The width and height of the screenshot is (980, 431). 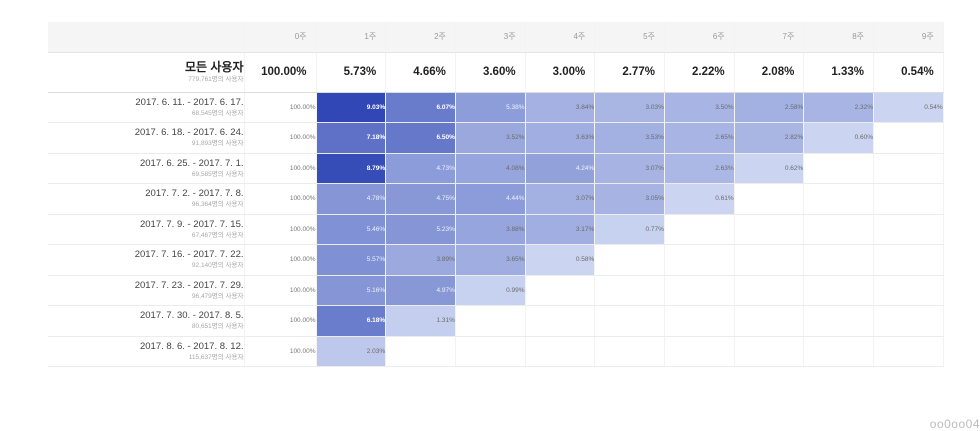 What do you see at coordinates (769, 138) in the screenshot?
I see `retention-cell: 2.82%` at bounding box center [769, 138].